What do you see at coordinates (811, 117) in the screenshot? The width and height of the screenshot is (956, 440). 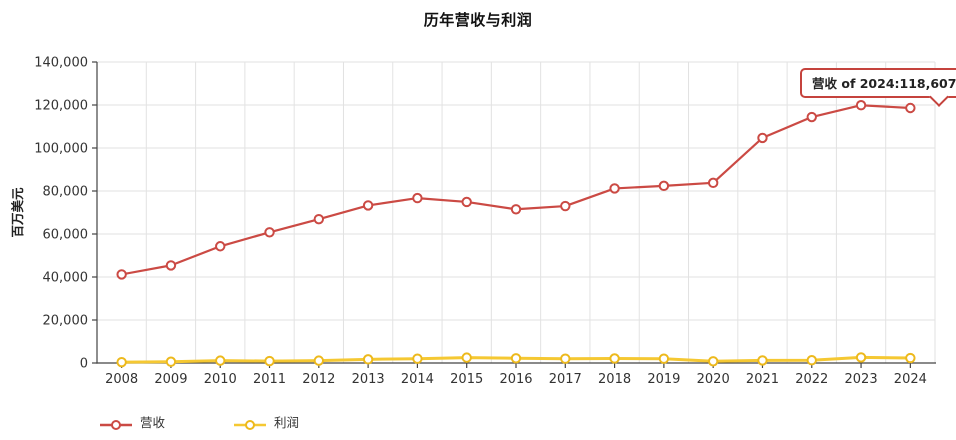 I see `data-point-营收-2022` at bounding box center [811, 117].